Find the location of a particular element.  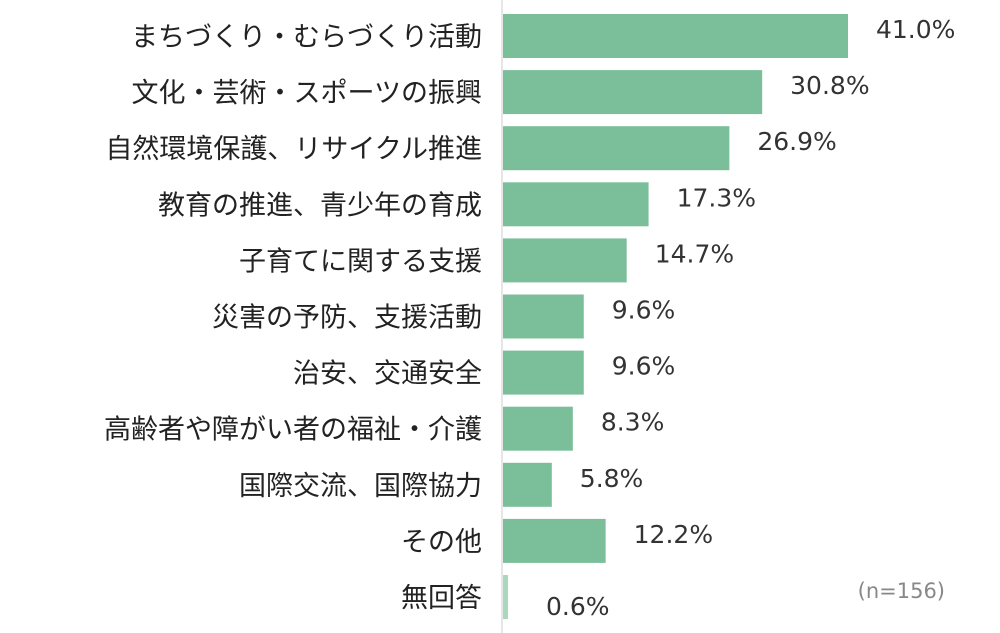

category-label: 治安、交通安全 is located at coordinates (387, 374).